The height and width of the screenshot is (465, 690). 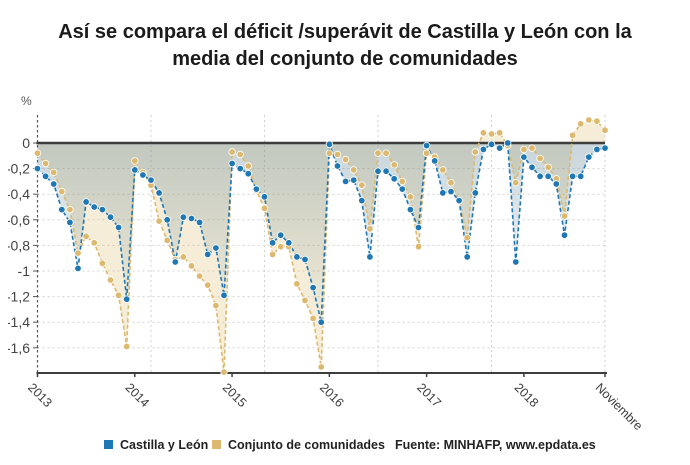 What do you see at coordinates (18, 245) in the screenshot?
I see `svg-text: -0,8` at bounding box center [18, 245].